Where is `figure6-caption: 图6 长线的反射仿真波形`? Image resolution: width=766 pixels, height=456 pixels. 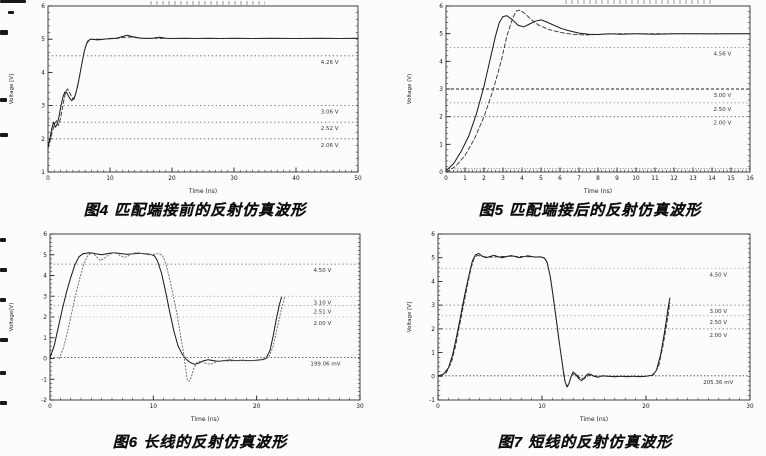
figure6-caption: 图6 长线的反射仿真波形 is located at coordinates (200, 442).